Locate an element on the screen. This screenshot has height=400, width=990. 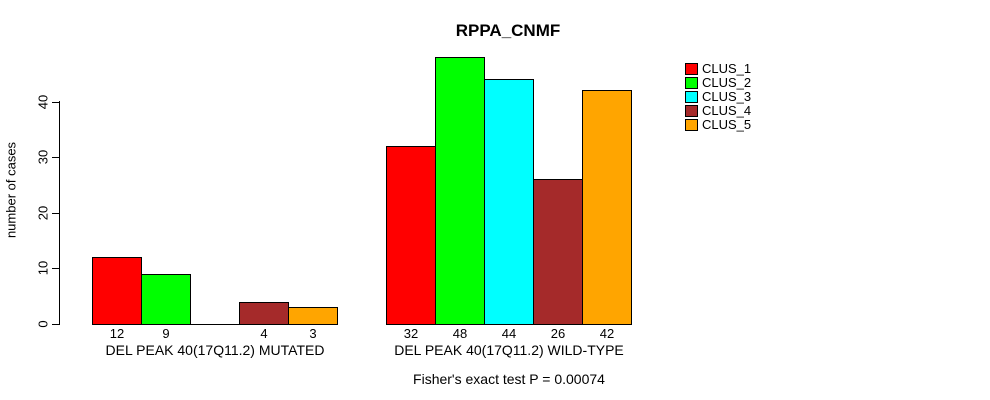
category-label: DEL PEAK 40(17Q11.2) MUTATED is located at coordinates (215, 350).